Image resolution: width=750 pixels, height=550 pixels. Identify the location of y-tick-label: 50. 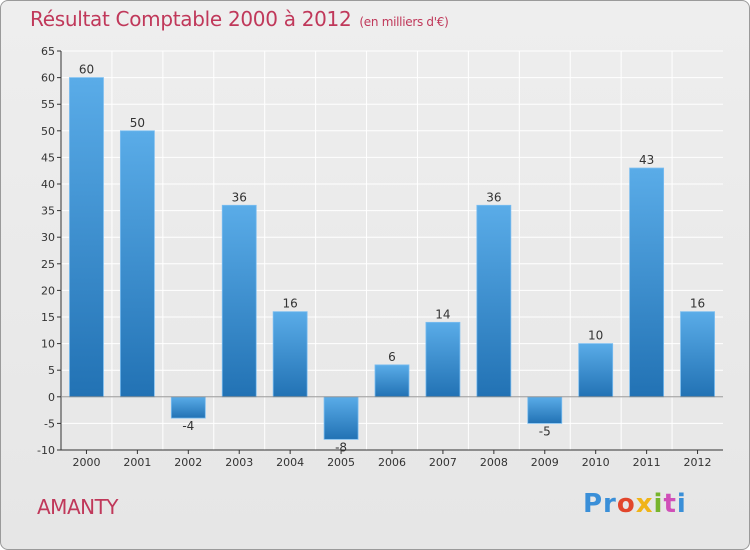
(48, 131).